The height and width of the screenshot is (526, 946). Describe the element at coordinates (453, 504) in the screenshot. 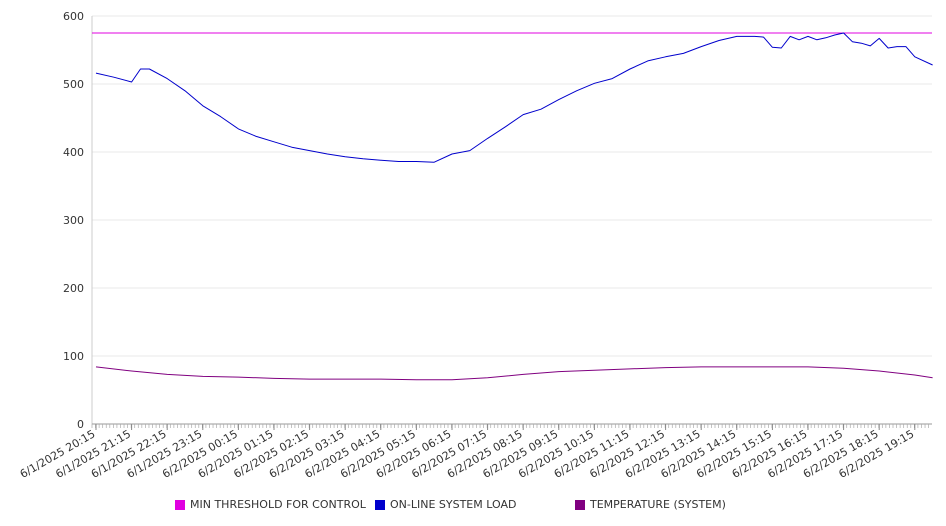

I see `legend-label-system-load: ON-LINE SYSTEM LOAD` at that location.